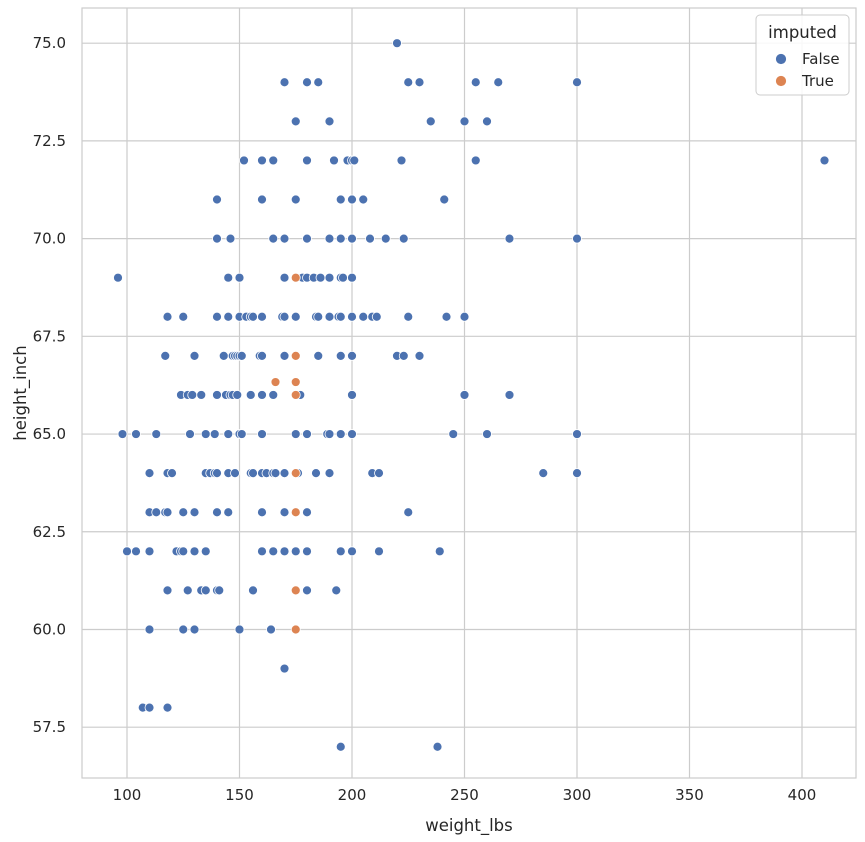 The image size is (865, 842). What do you see at coordinates (821, 59) in the screenshot?
I see `legend-label-false: False` at bounding box center [821, 59].